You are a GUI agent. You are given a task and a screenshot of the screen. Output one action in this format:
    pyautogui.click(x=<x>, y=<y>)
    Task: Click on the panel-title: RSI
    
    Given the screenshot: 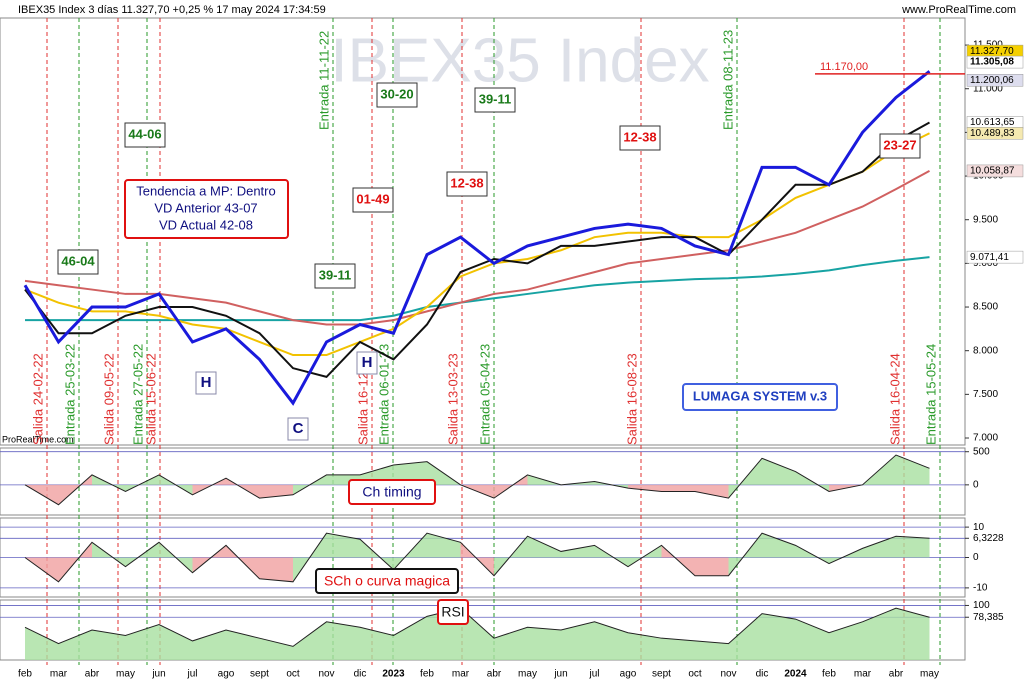 What is the action you would take?
    pyautogui.click(x=452, y=612)
    